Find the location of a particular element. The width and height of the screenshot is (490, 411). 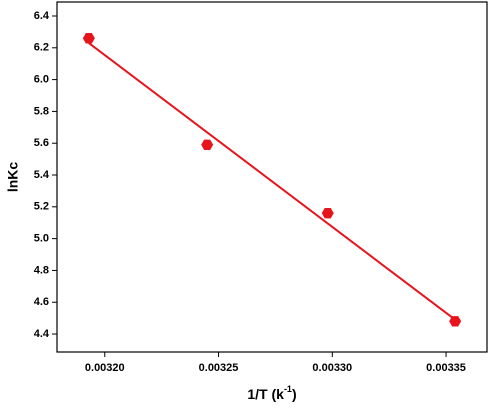

x-tick-label: 0.00335 is located at coordinates (446, 368).